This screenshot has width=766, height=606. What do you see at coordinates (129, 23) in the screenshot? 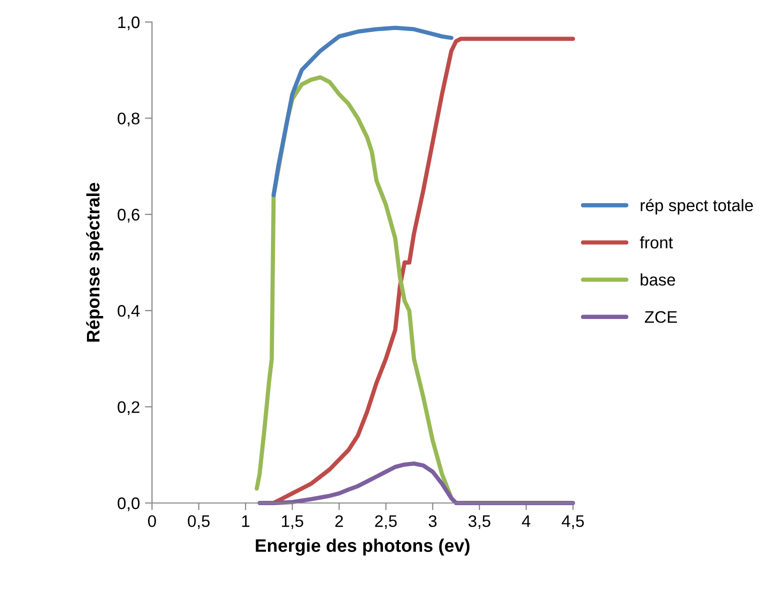
I see `y-tick-label: 1,0` at bounding box center [129, 23].